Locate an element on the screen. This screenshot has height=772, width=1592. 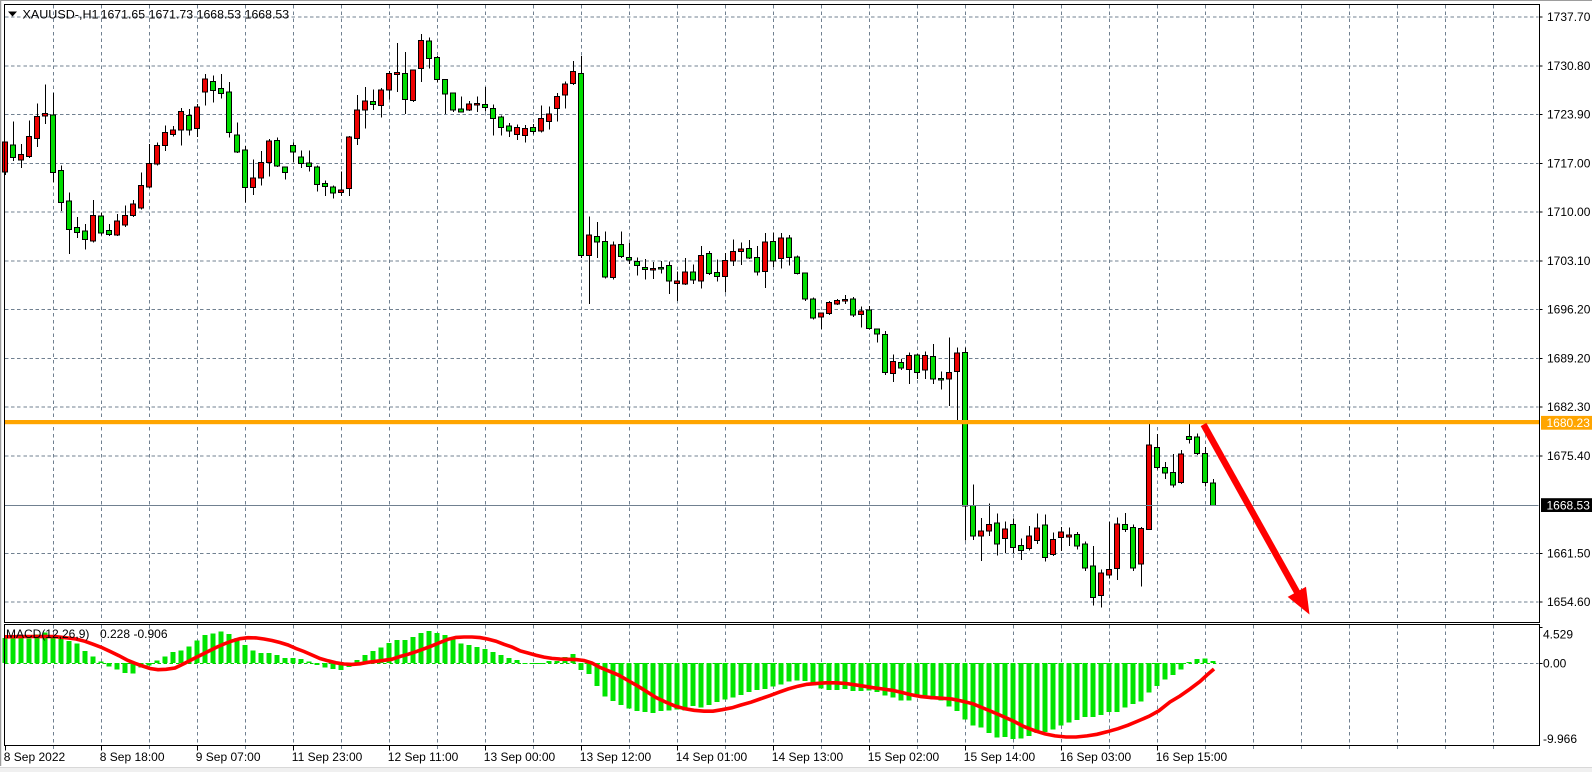
svg-text: 1654.60 is located at coordinates (1569, 602).